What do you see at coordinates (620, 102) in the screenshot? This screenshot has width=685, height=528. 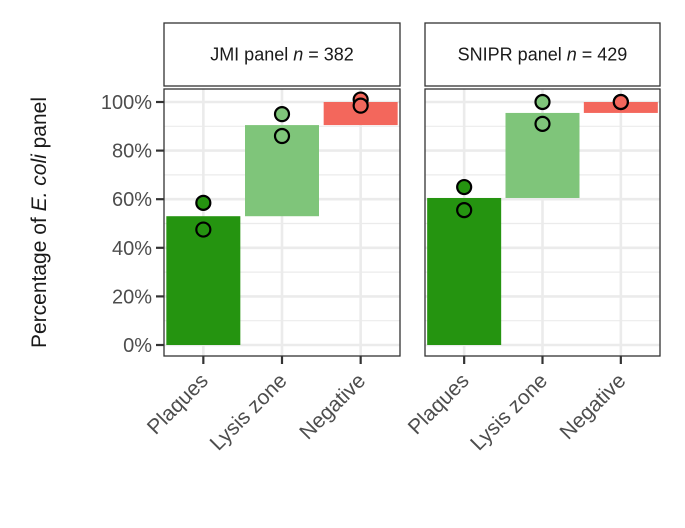 I see `panel-2-point-negative` at bounding box center [620, 102].